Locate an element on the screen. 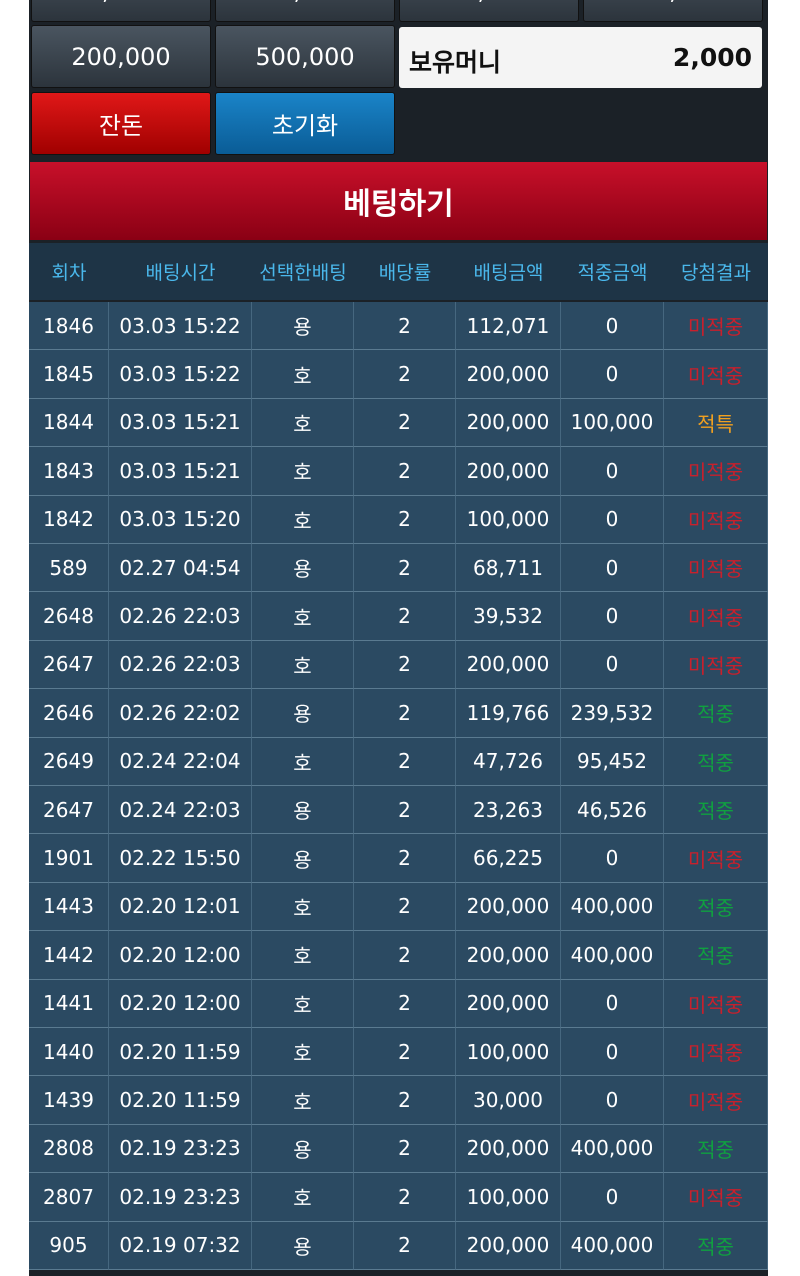 The image size is (800, 1276). action-button: 잔돈 is located at coordinates (121, 123).